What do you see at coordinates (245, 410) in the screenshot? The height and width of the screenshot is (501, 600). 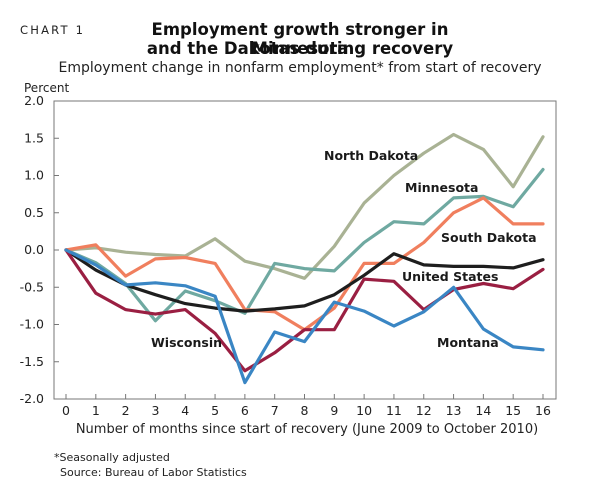 I see `x-tick-label: 6` at bounding box center [245, 410].